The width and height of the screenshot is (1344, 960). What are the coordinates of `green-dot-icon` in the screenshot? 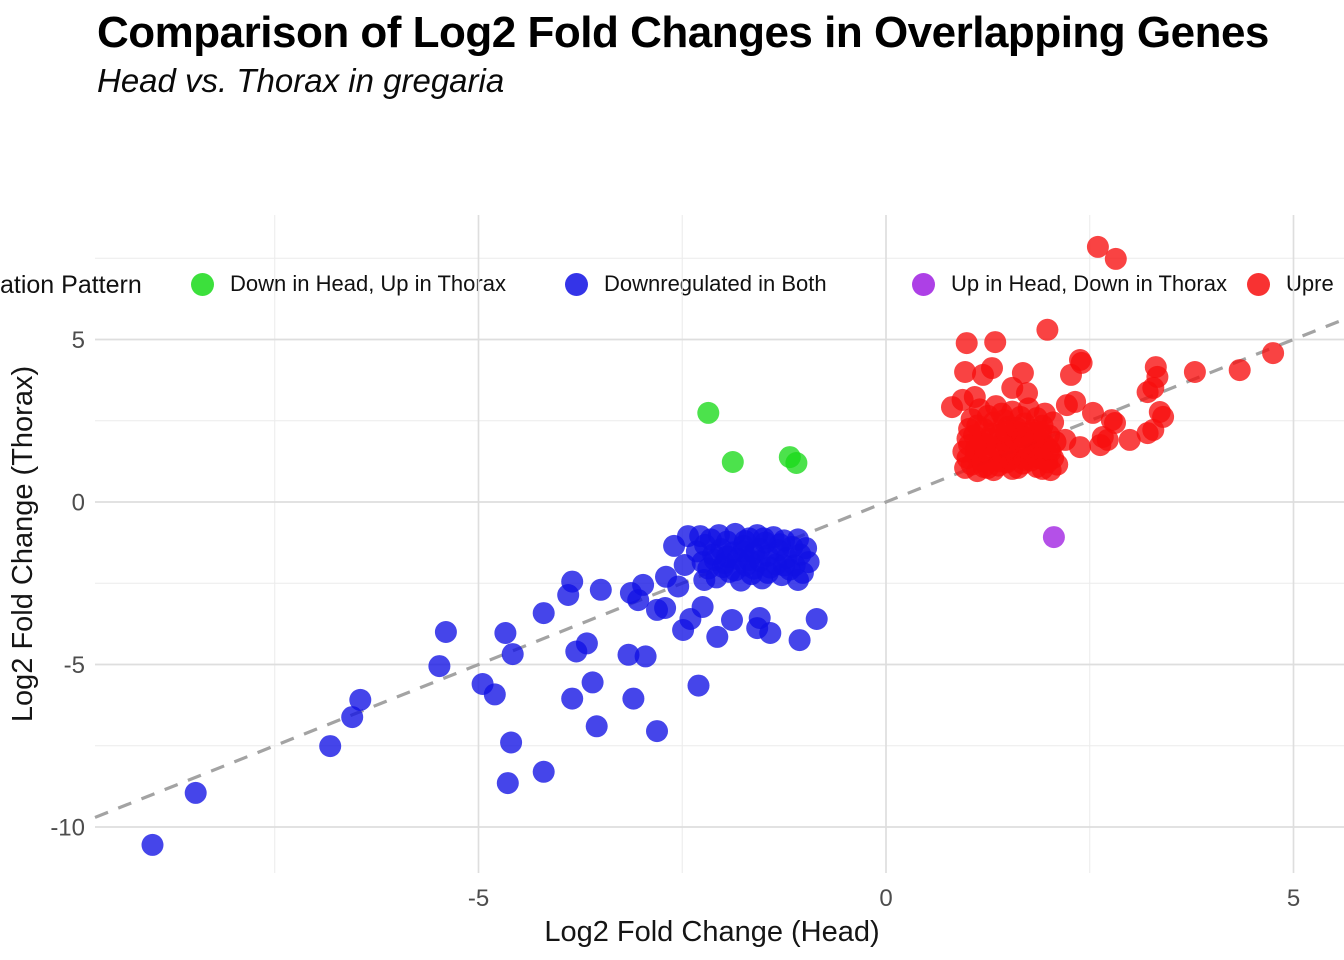 It's located at (202, 284).